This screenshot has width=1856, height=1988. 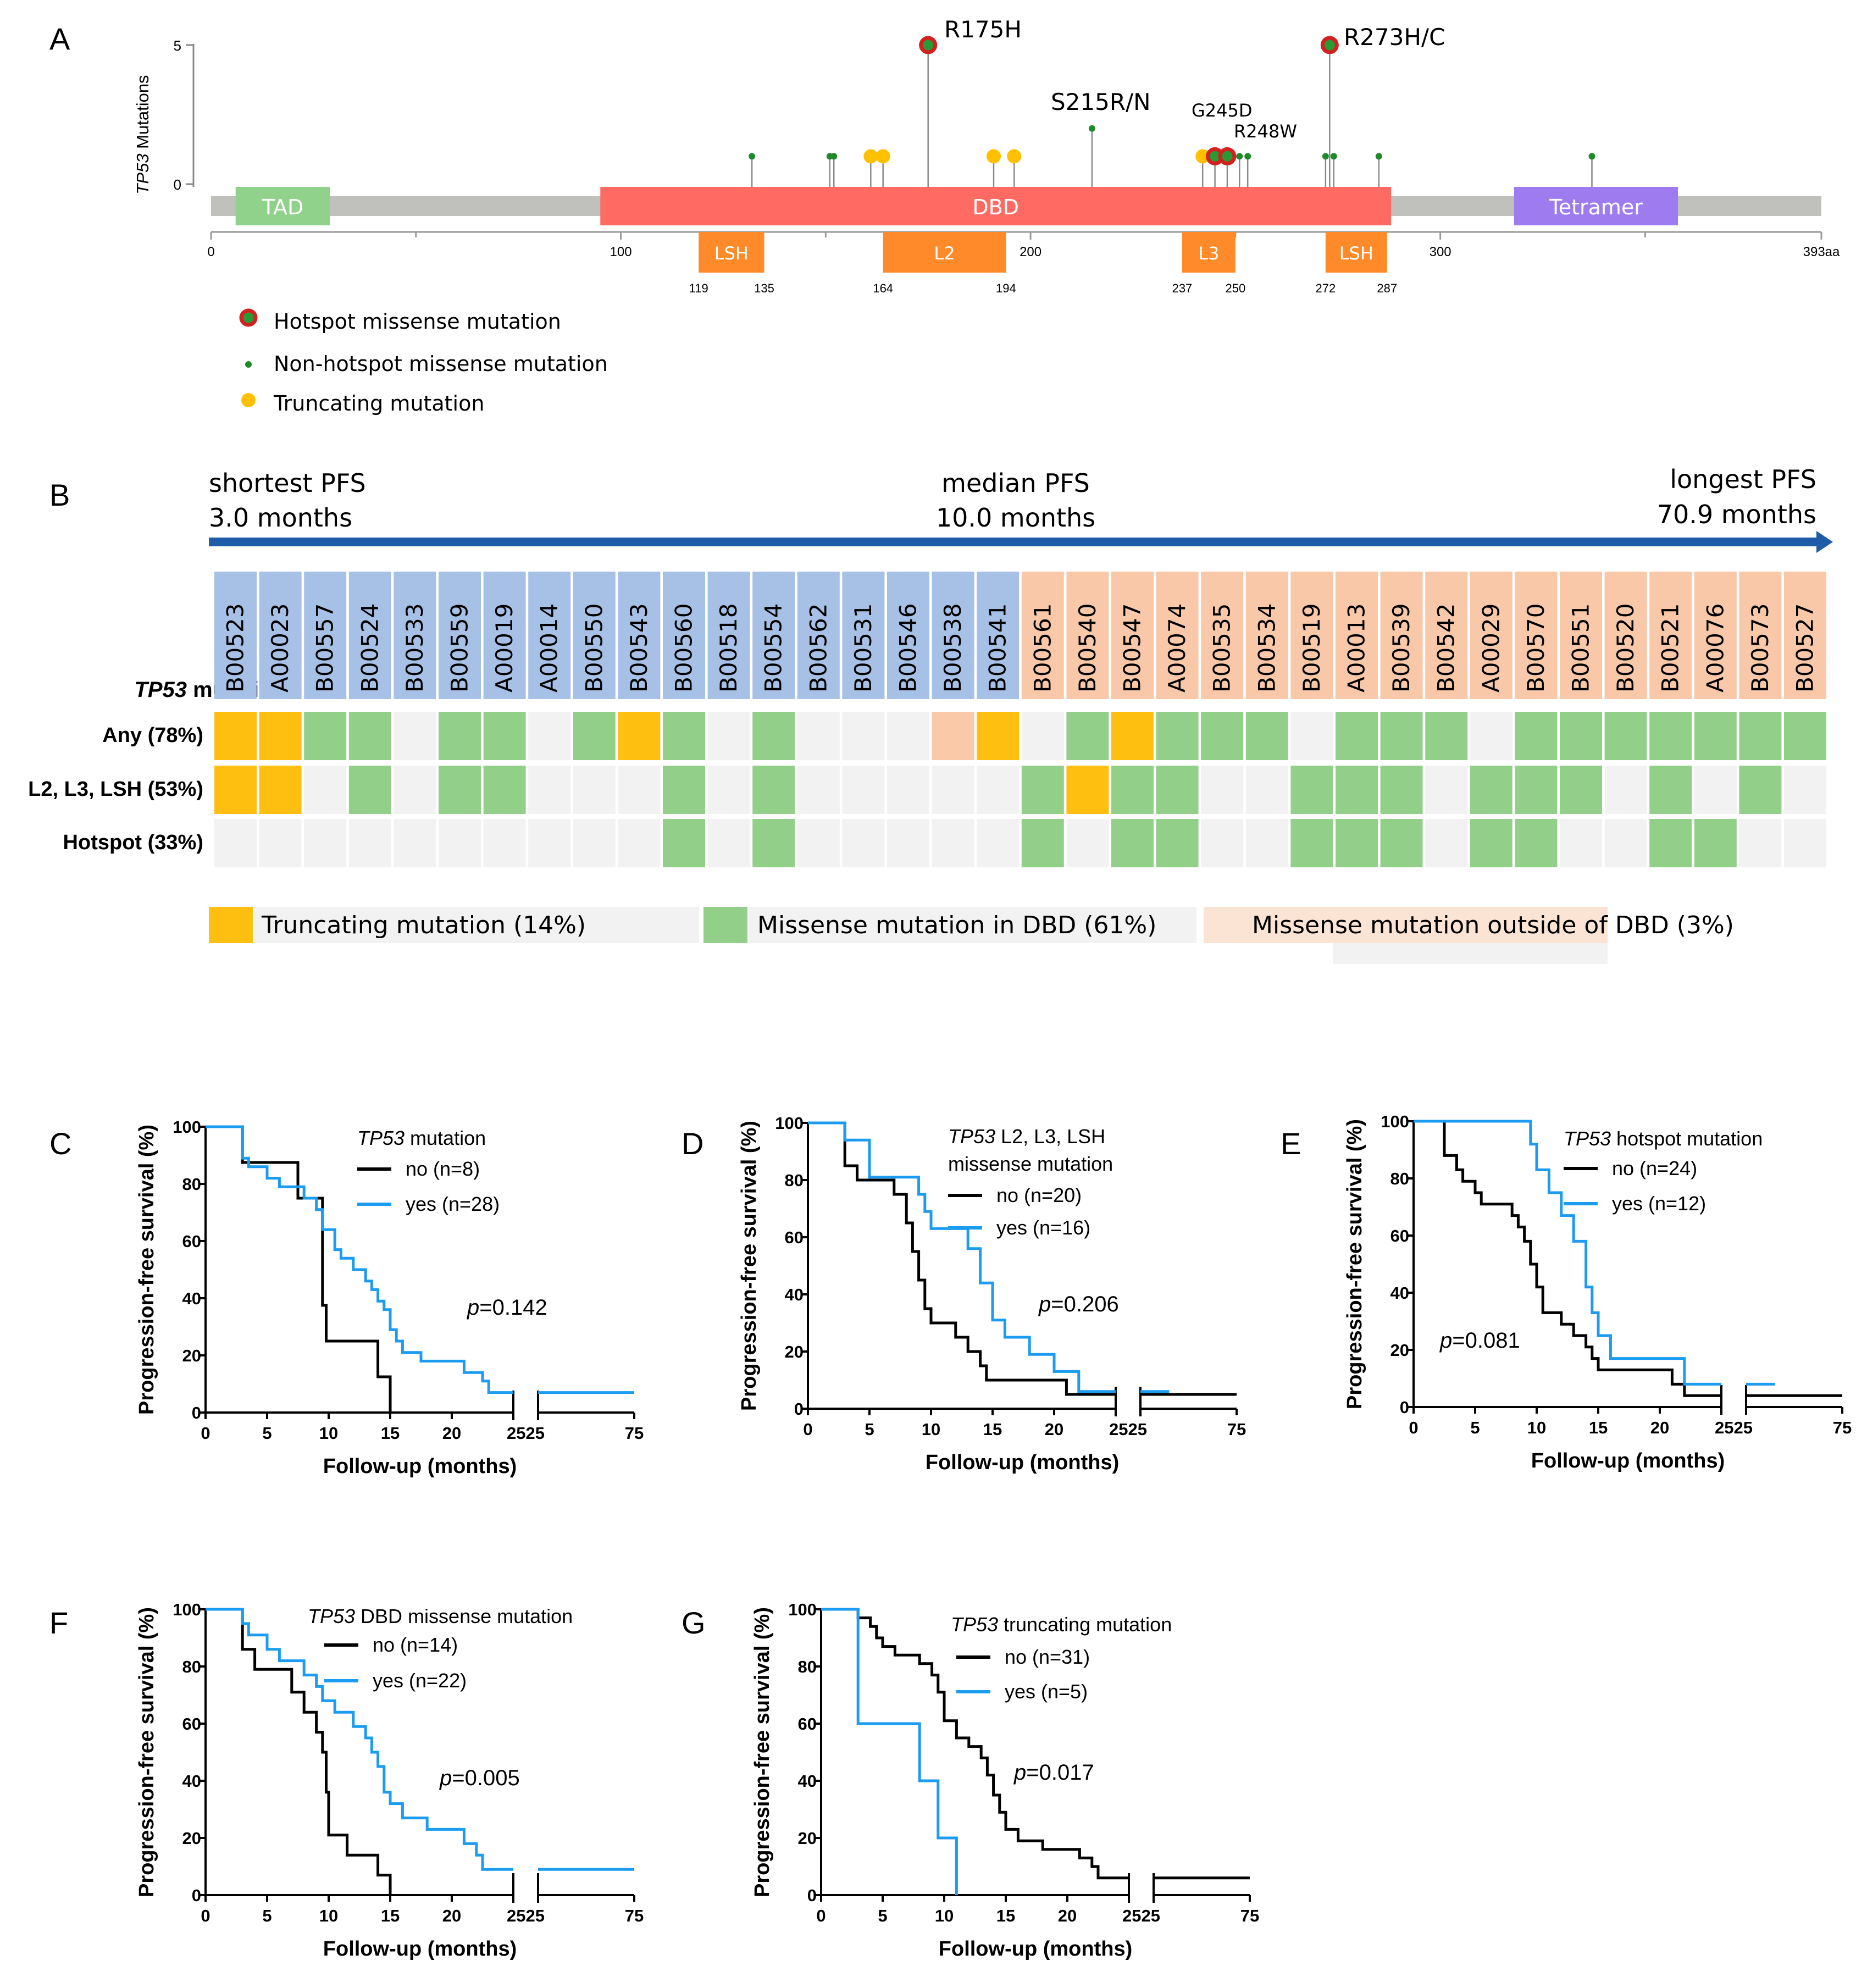 What do you see at coordinates (1625, 648) in the screenshot?
I see `sample-id: B00520` at bounding box center [1625, 648].